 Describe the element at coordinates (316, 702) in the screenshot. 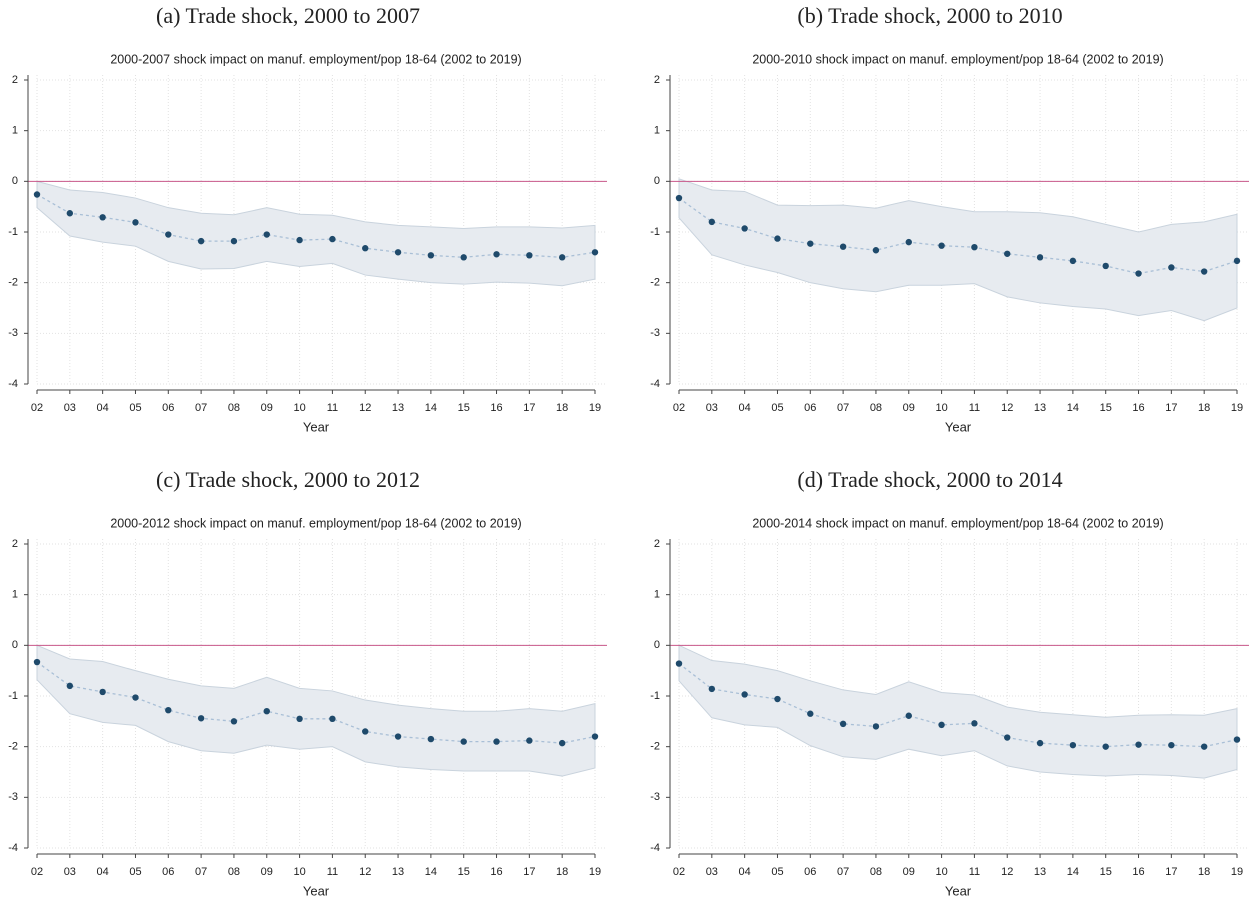

I see `estimate-line` at that location.